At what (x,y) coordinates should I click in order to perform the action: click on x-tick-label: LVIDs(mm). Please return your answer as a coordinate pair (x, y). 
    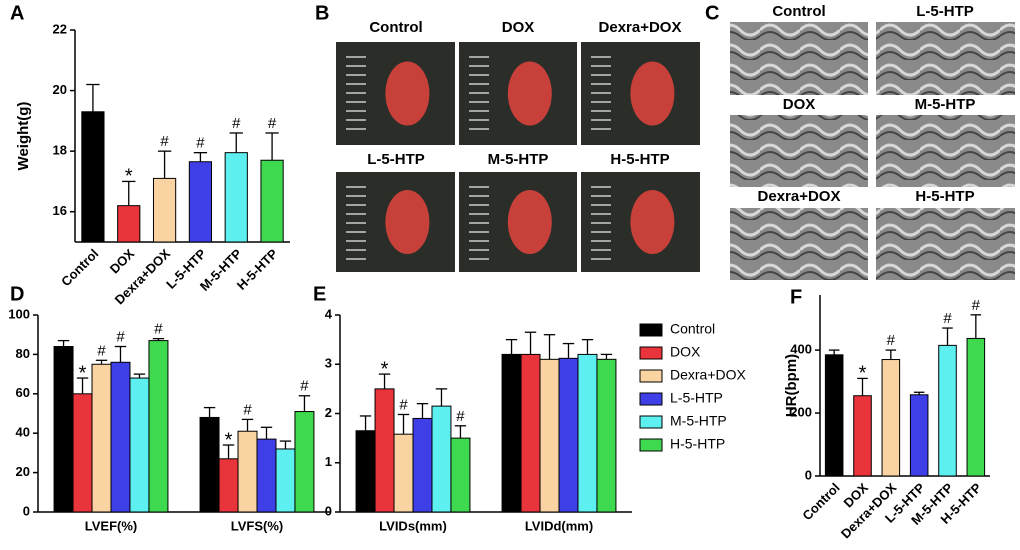
    Looking at the image, I should click on (413, 525).